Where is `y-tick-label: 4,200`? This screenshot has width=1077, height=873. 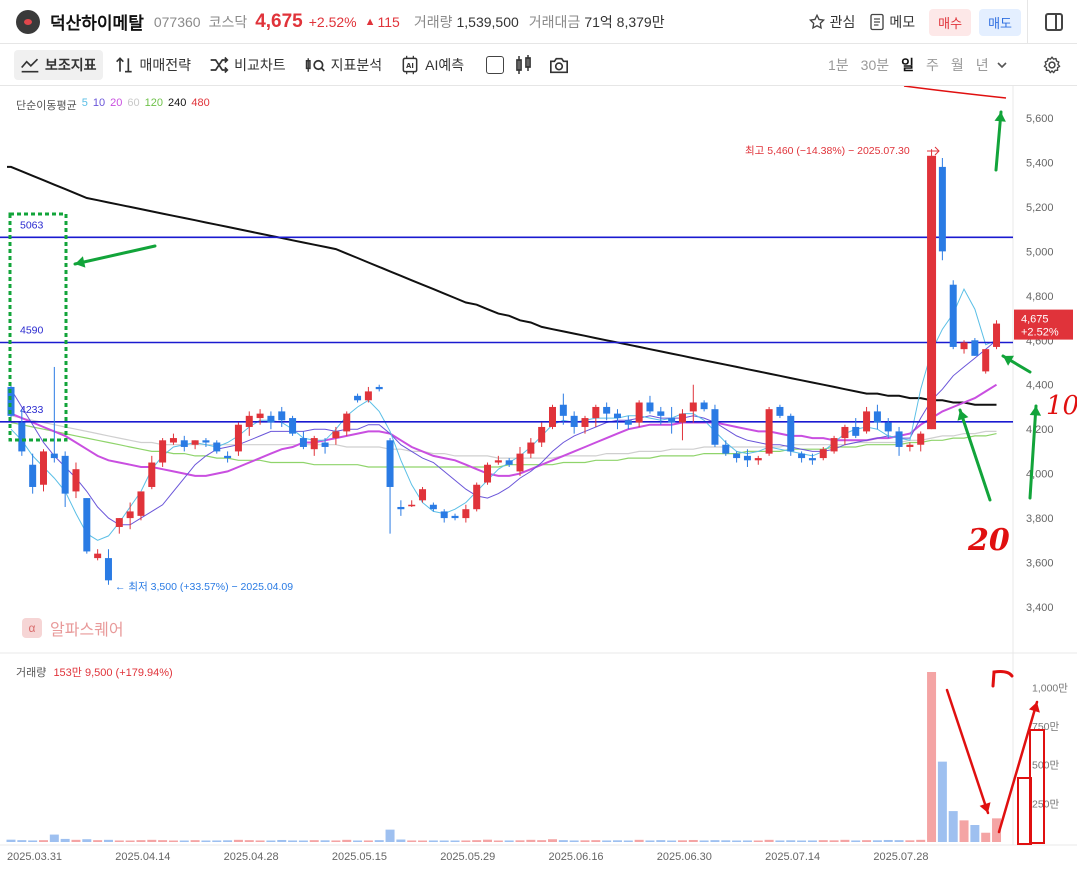
y-tick-label: 4,200 is located at coordinates (1040, 430).